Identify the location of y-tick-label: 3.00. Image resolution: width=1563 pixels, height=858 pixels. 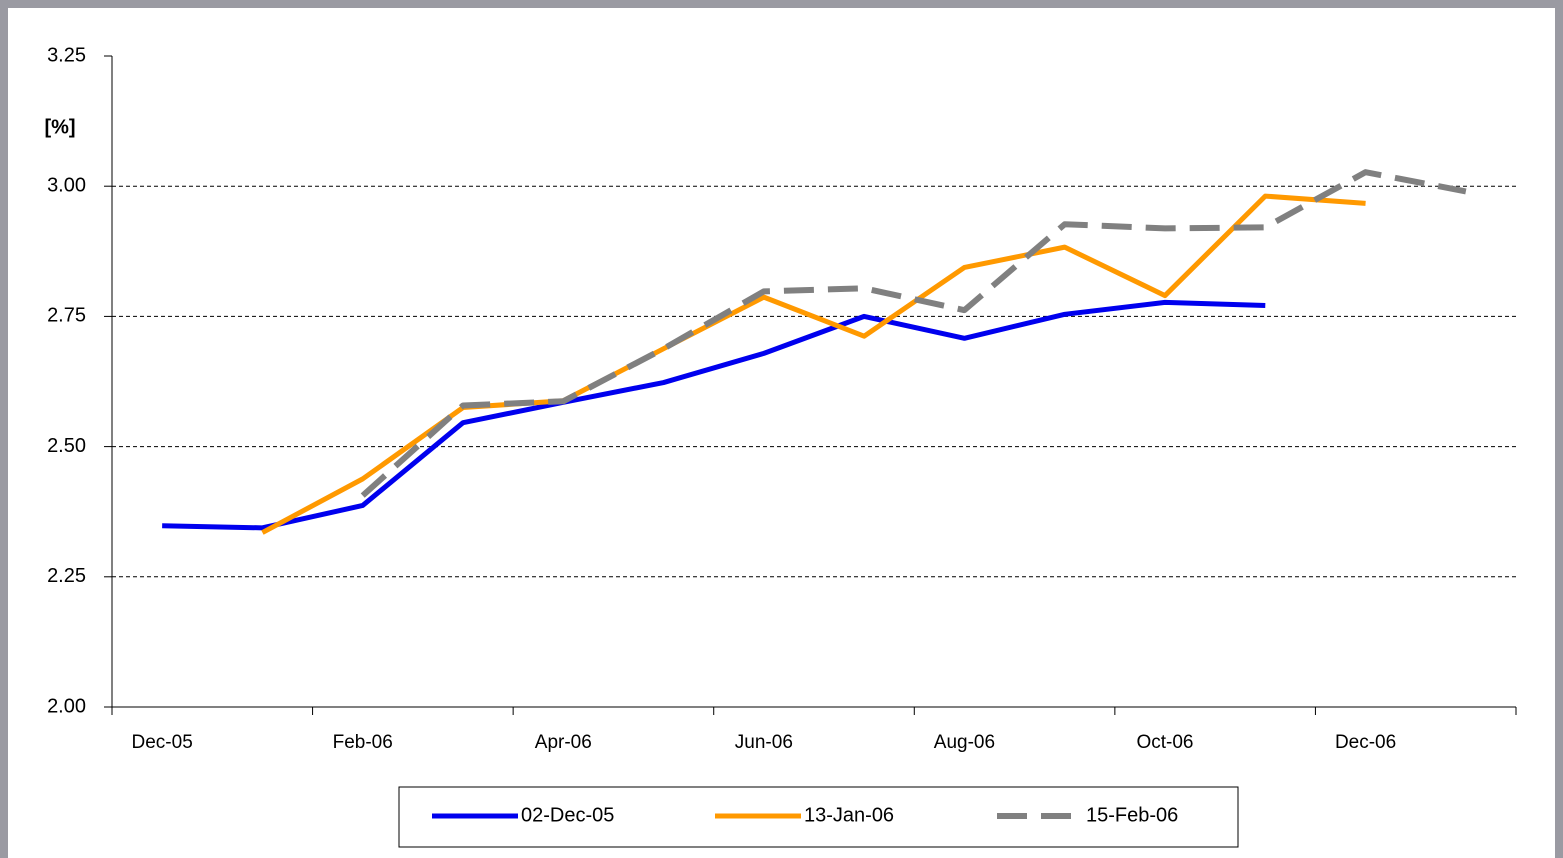
(66, 185).